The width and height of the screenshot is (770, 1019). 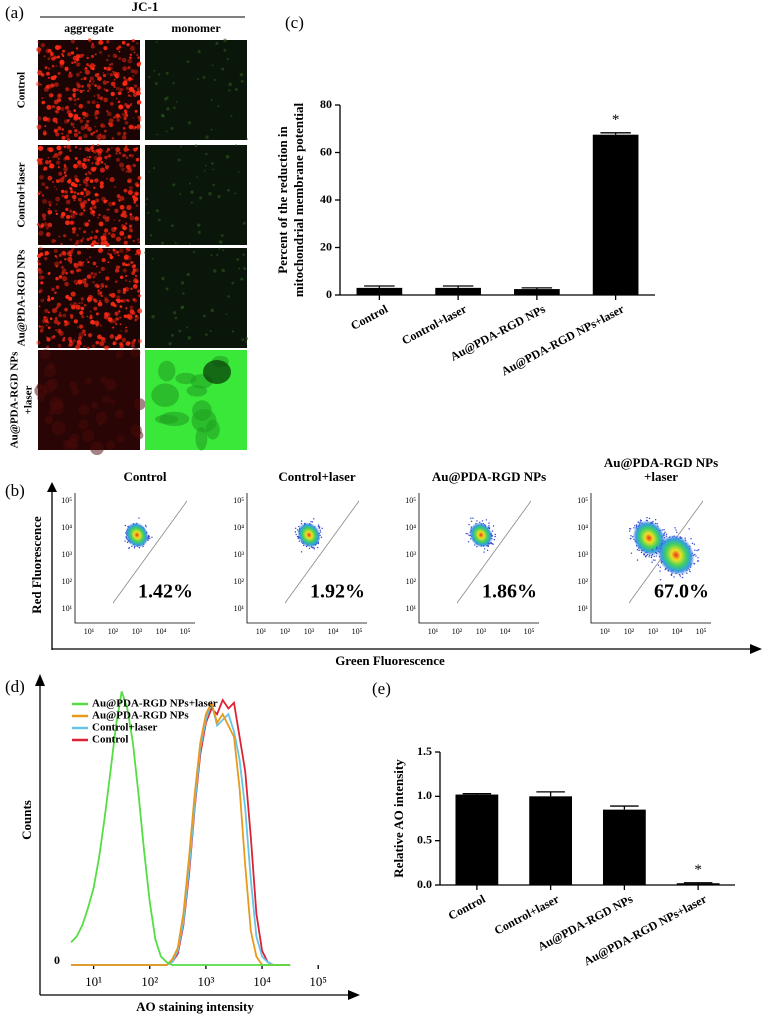 What do you see at coordinates (650, 558) in the screenshot?
I see `plot-axes` at bounding box center [650, 558].